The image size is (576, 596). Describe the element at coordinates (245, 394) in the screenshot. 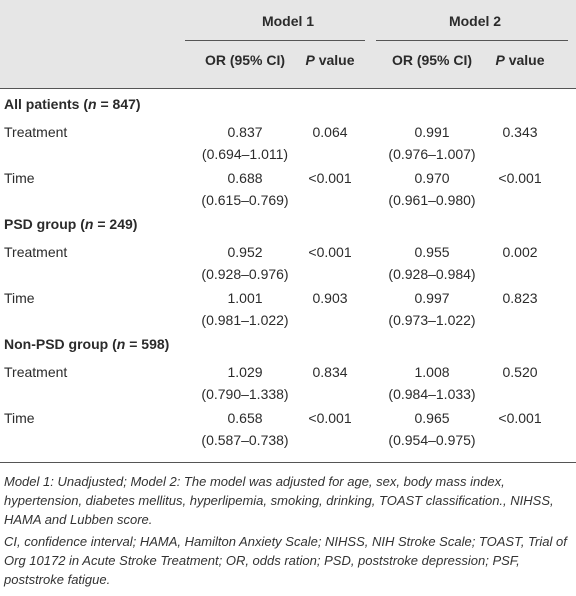

I see `confidence-interval: (0.790–1.338)` at that location.